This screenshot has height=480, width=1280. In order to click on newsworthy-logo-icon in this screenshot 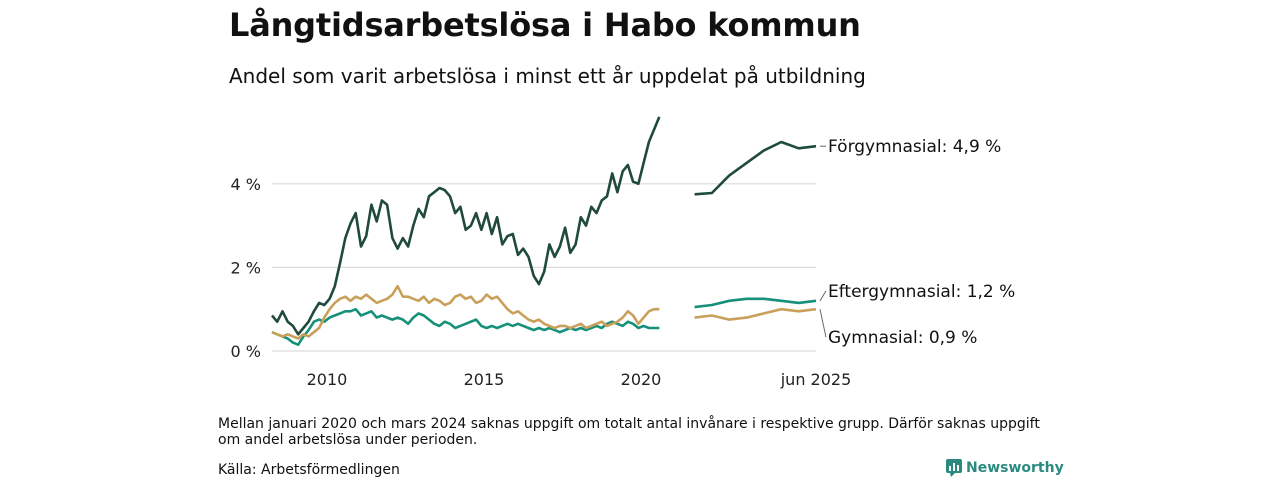, I will do `click(954, 468)`.